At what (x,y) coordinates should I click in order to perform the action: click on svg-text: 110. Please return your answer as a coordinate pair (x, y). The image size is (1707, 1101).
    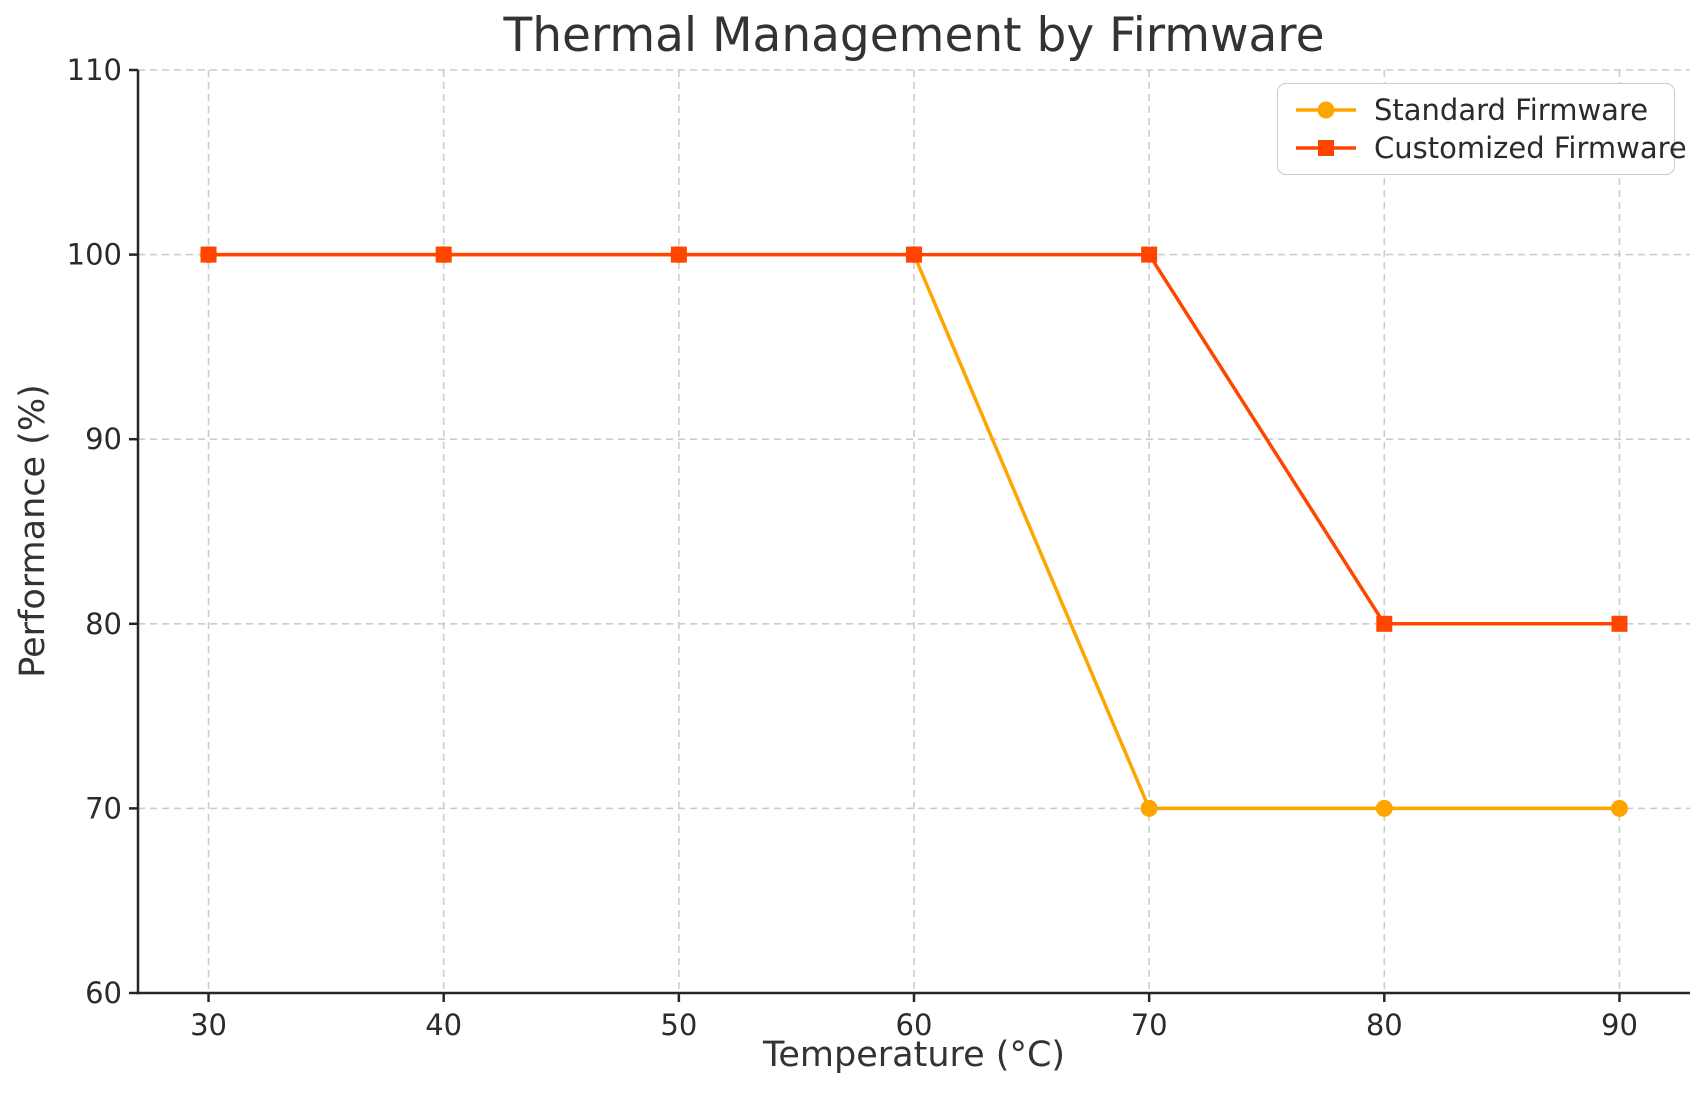
    Looking at the image, I should click on (94, 70).